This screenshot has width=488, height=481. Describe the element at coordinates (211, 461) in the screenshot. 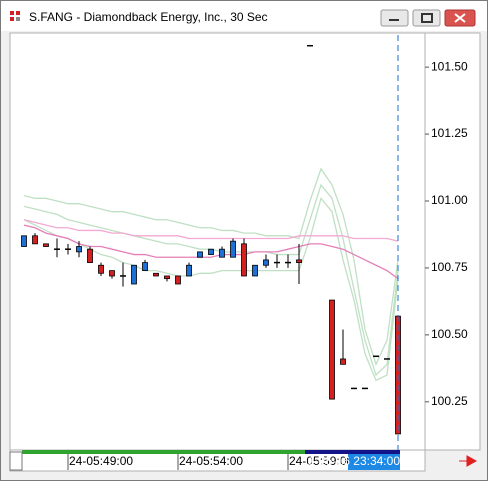

I see `x-tick-label: 24-05:54:00` at that location.